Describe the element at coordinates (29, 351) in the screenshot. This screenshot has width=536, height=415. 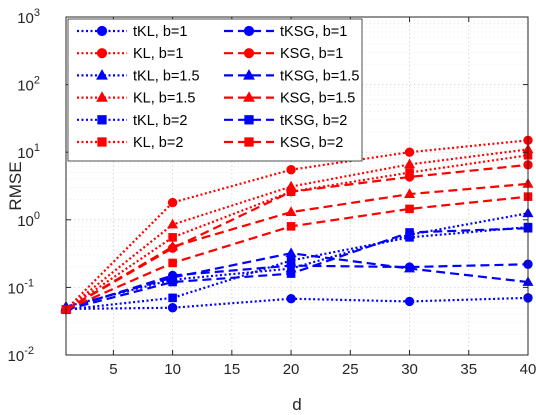
I see `y-tick-exponent: -2` at that location.